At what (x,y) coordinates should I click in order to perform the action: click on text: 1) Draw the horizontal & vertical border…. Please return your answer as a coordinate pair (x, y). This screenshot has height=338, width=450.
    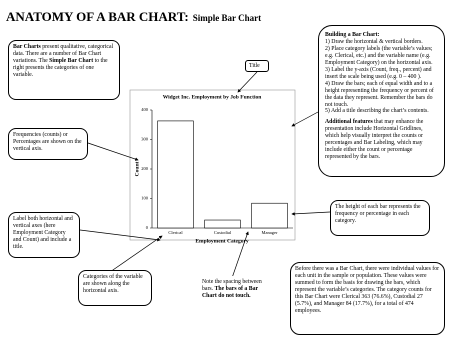
    Looking at the image, I should click on (374, 41).